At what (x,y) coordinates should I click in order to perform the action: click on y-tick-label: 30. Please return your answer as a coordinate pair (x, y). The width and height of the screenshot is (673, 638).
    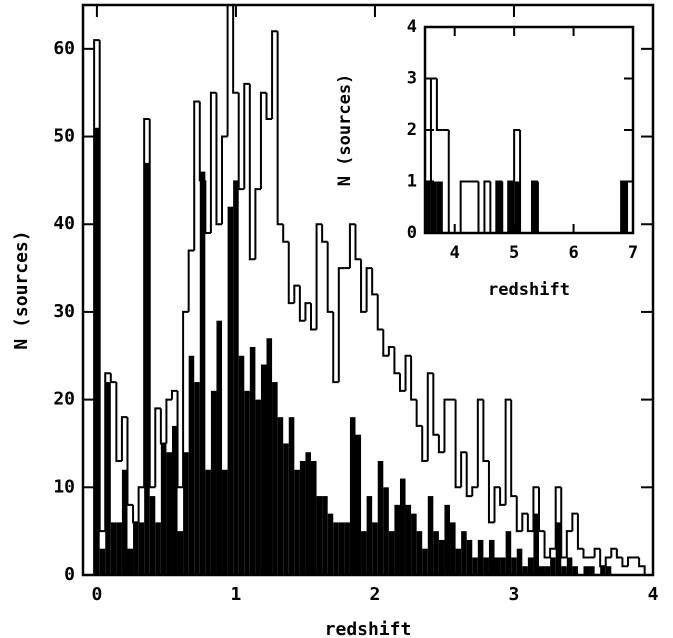
    Looking at the image, I should click on (64, 311).